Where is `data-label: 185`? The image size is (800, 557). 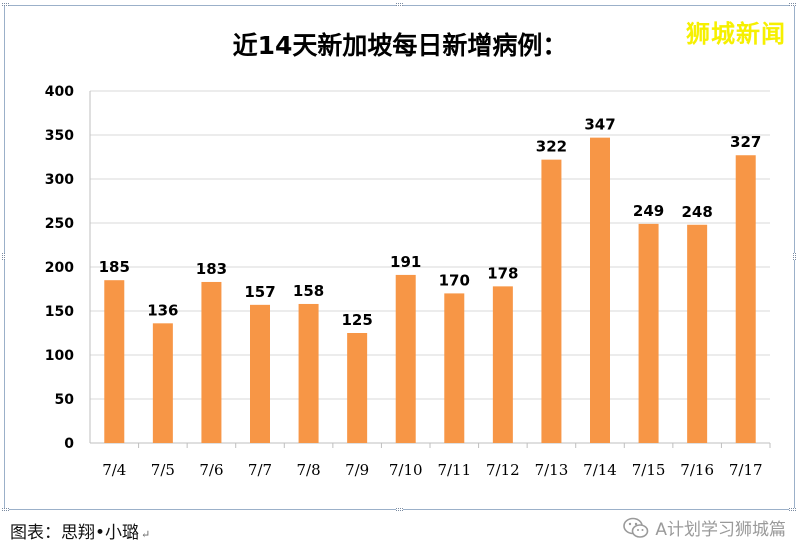 data-label: 185 is located at coordinates (114, 267).